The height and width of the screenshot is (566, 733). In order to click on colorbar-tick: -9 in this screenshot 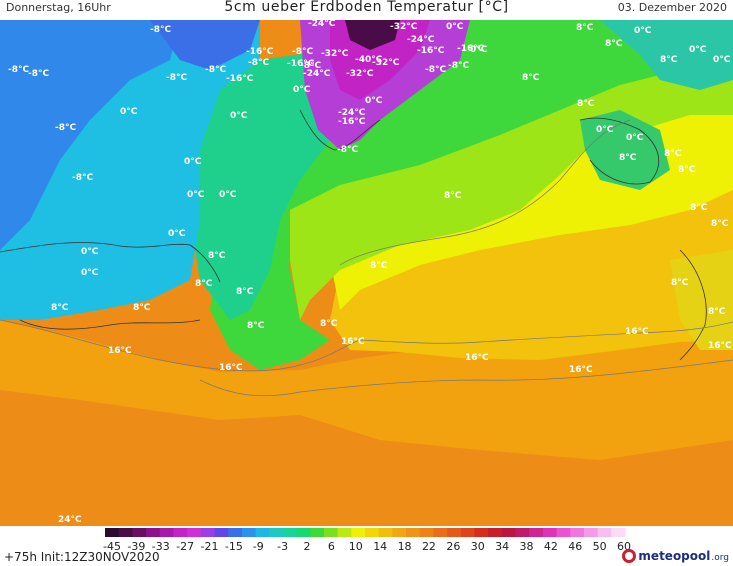, I will do `click(258, 546)`.